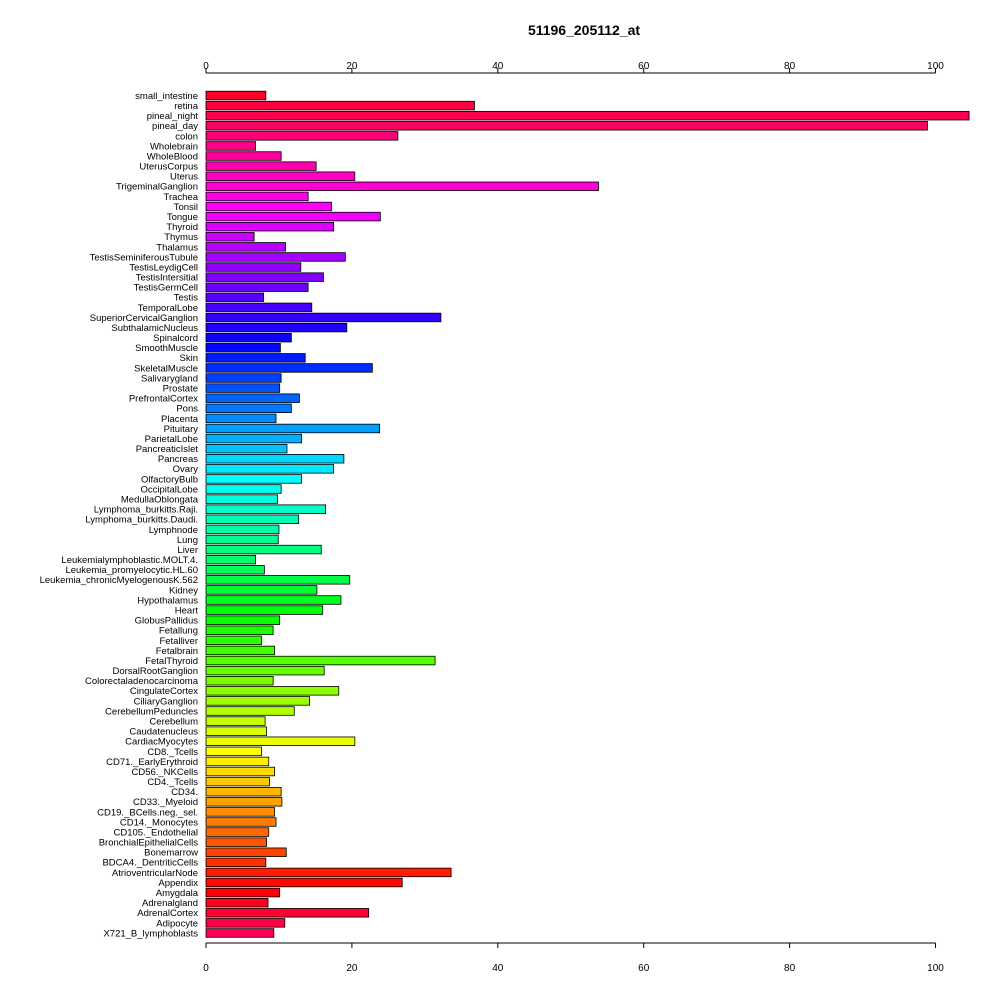  Describe the element at coordinates (173, 721) in the screenshot. I see `category-label: Cerebellum` at that location.